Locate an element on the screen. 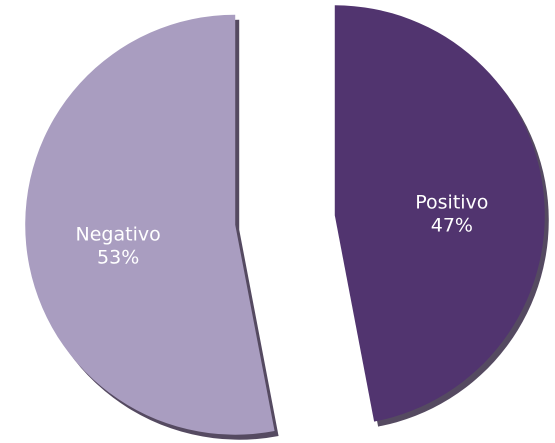 Image resolution: width=555 pixels, height=443 pixels. slice-label: Positivo is located at coordinates (451, 203).